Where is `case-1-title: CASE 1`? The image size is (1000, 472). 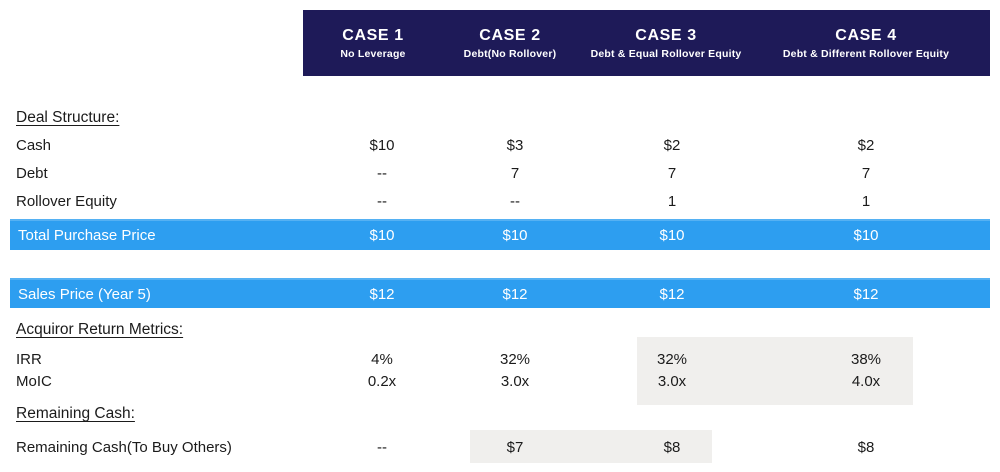 case-1-title: CASE 1 is located at coordinates (373, 35).